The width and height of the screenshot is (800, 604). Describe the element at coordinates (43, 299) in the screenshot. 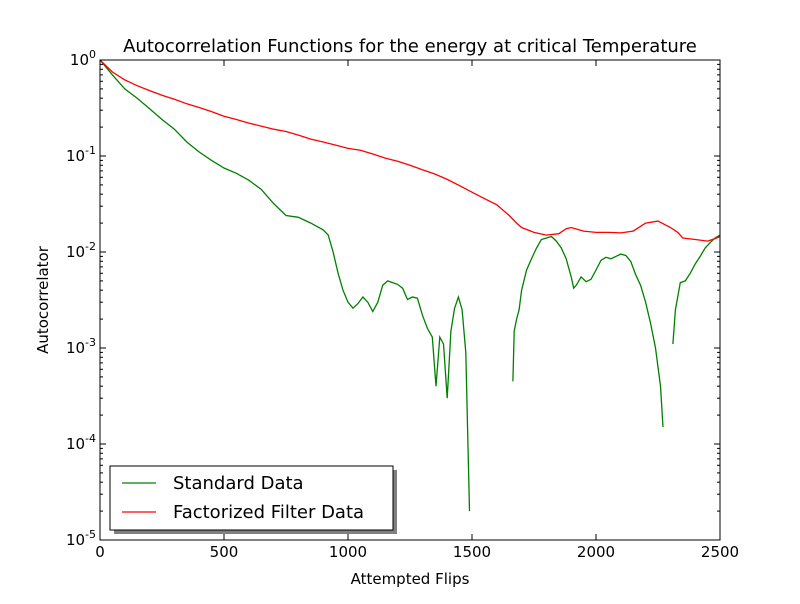

I see `y-axis-label: Autocorrelator` at that location.